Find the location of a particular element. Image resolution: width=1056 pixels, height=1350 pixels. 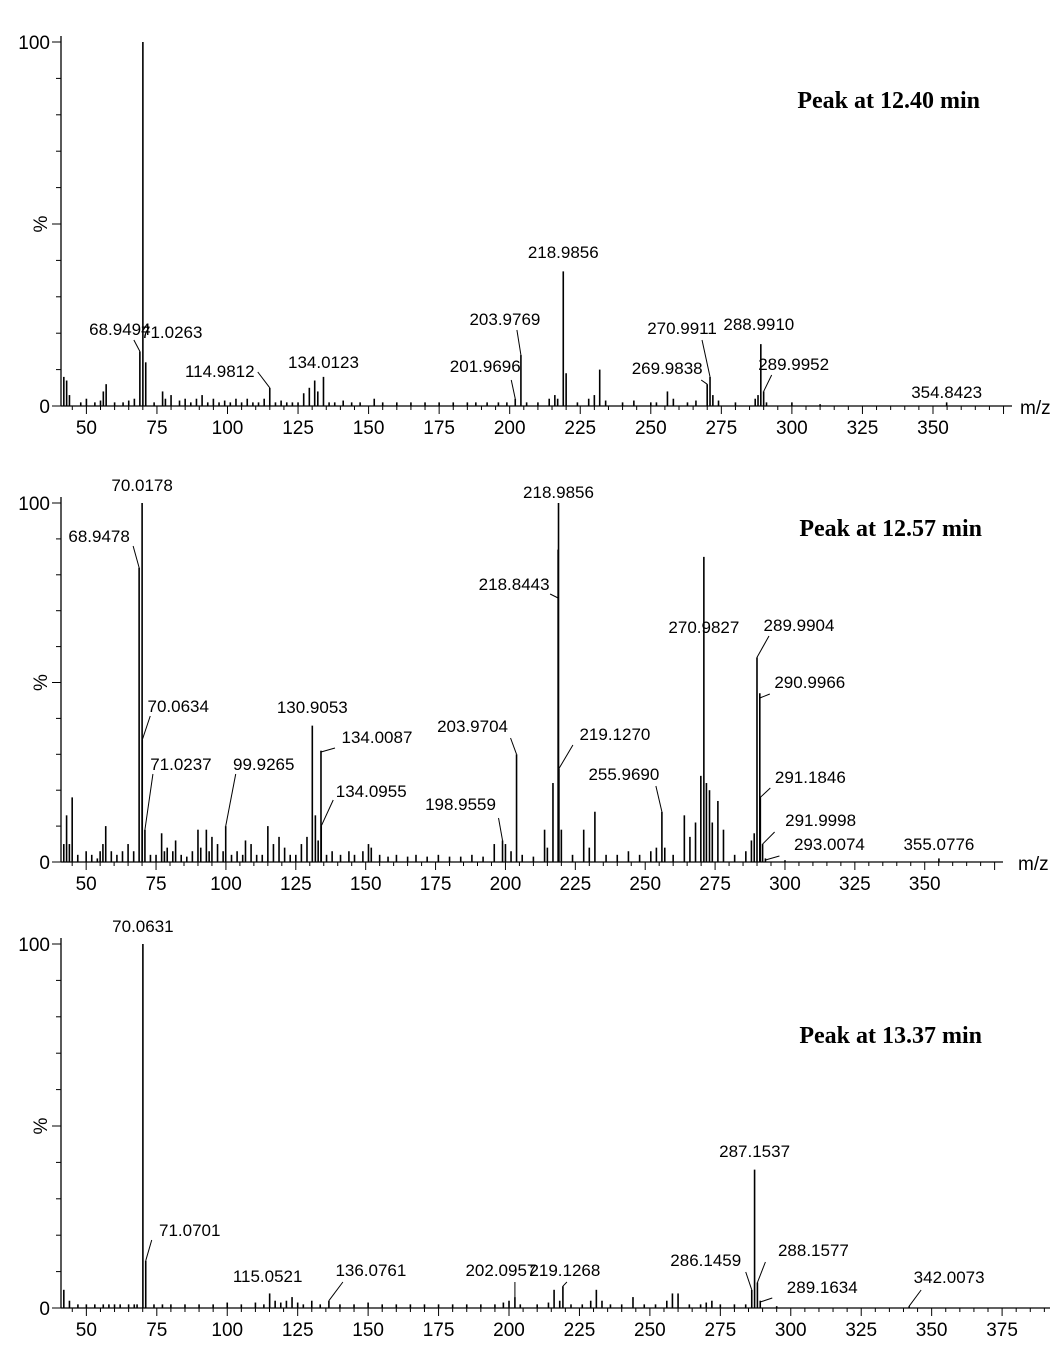

peak-label: 219.1268 is located at coordinates (564, 1270).